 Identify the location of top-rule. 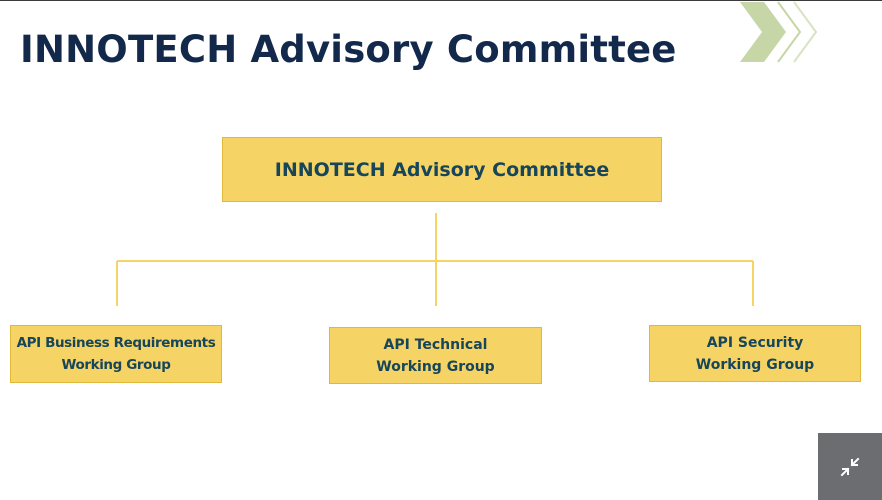
(441, 0).